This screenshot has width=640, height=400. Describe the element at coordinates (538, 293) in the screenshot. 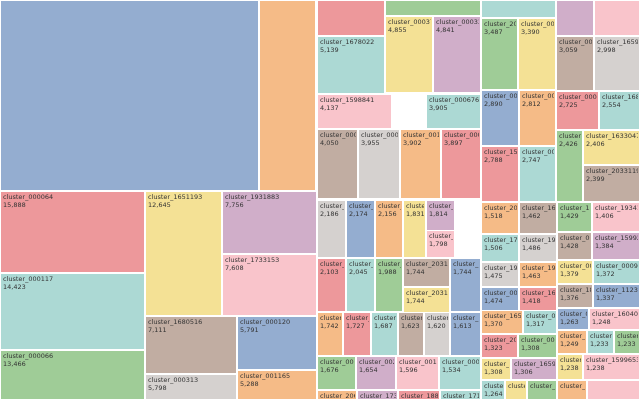

I see `tile-name: cluster_165933` at that location.